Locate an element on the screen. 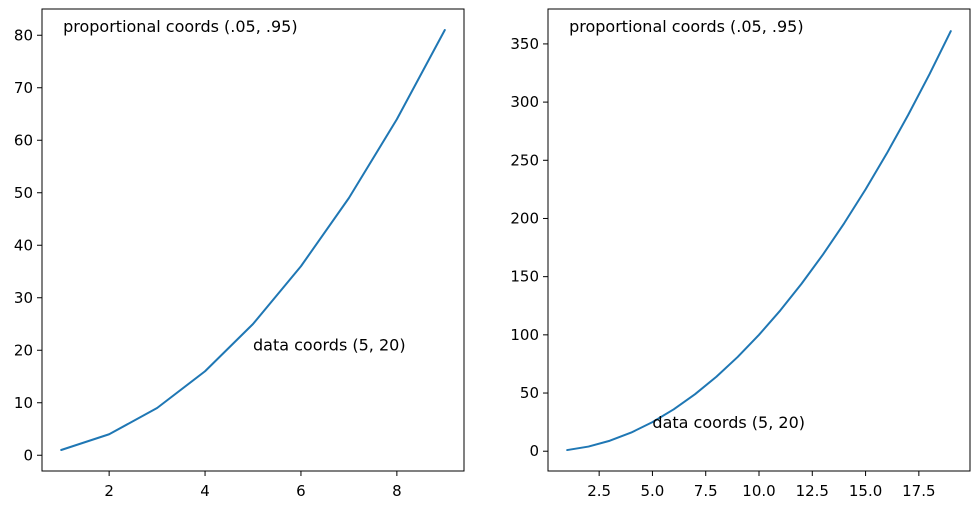  y-tick-label: 30 is located at coordinates (23, 298).